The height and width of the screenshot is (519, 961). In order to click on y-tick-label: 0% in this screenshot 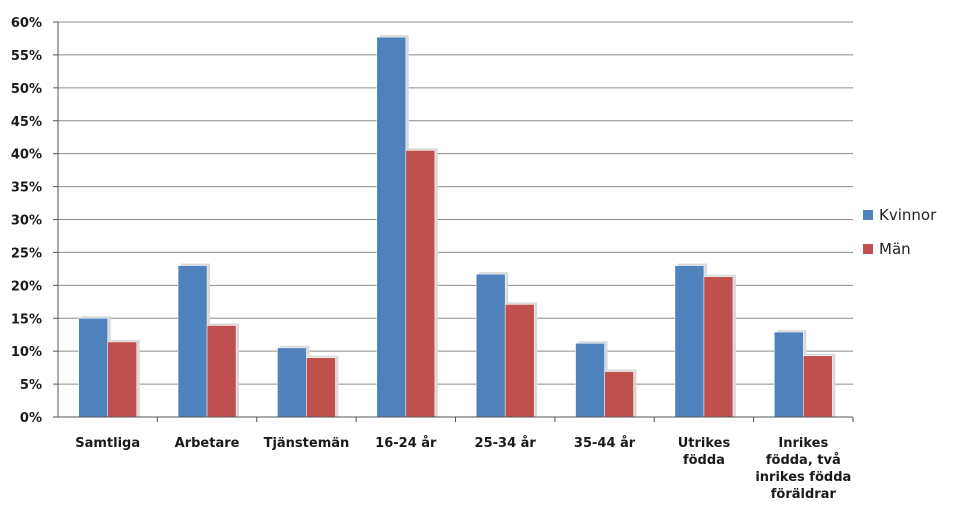, I will do `click(31, 418)`.